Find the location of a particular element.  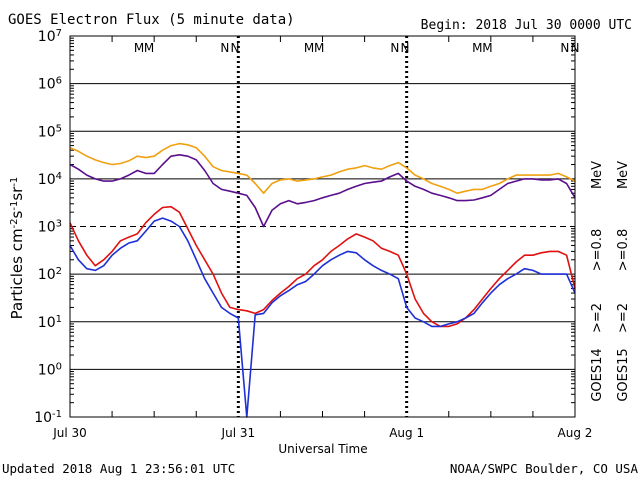

updated-timestamp: Updated 2018 Aug 1 23:56:01 UTC is located at coordinates (118, 468).